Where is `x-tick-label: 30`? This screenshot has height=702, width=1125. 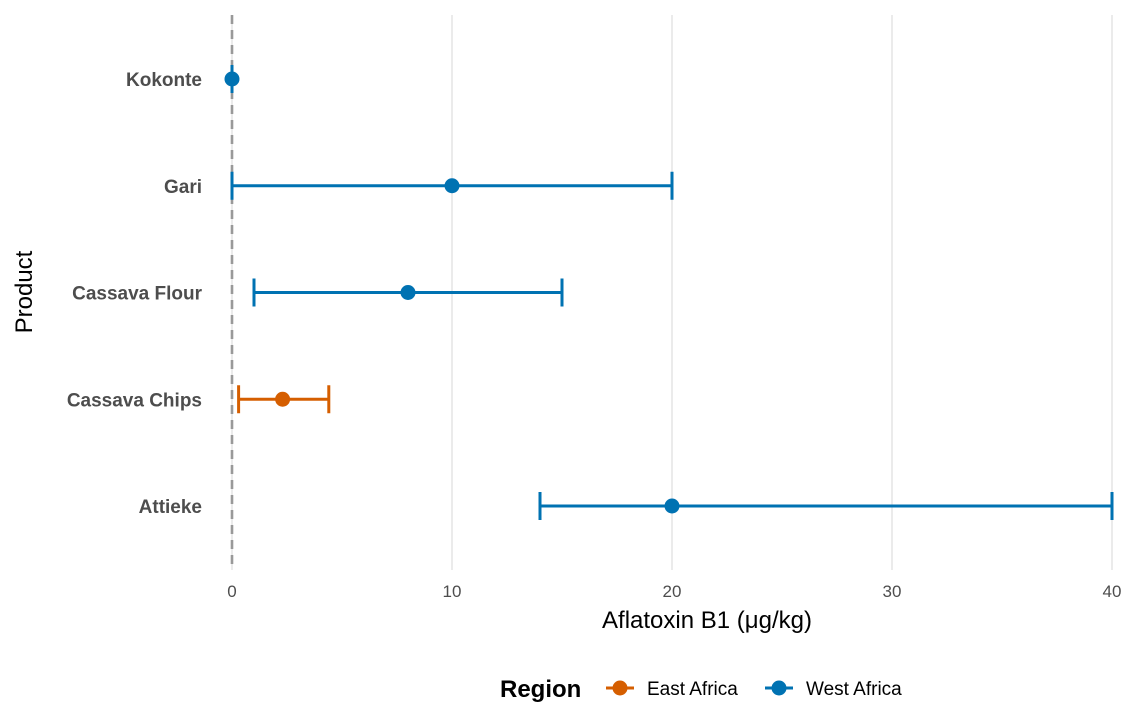 x-tick-label: 30 is located at coordinates (892, 591).